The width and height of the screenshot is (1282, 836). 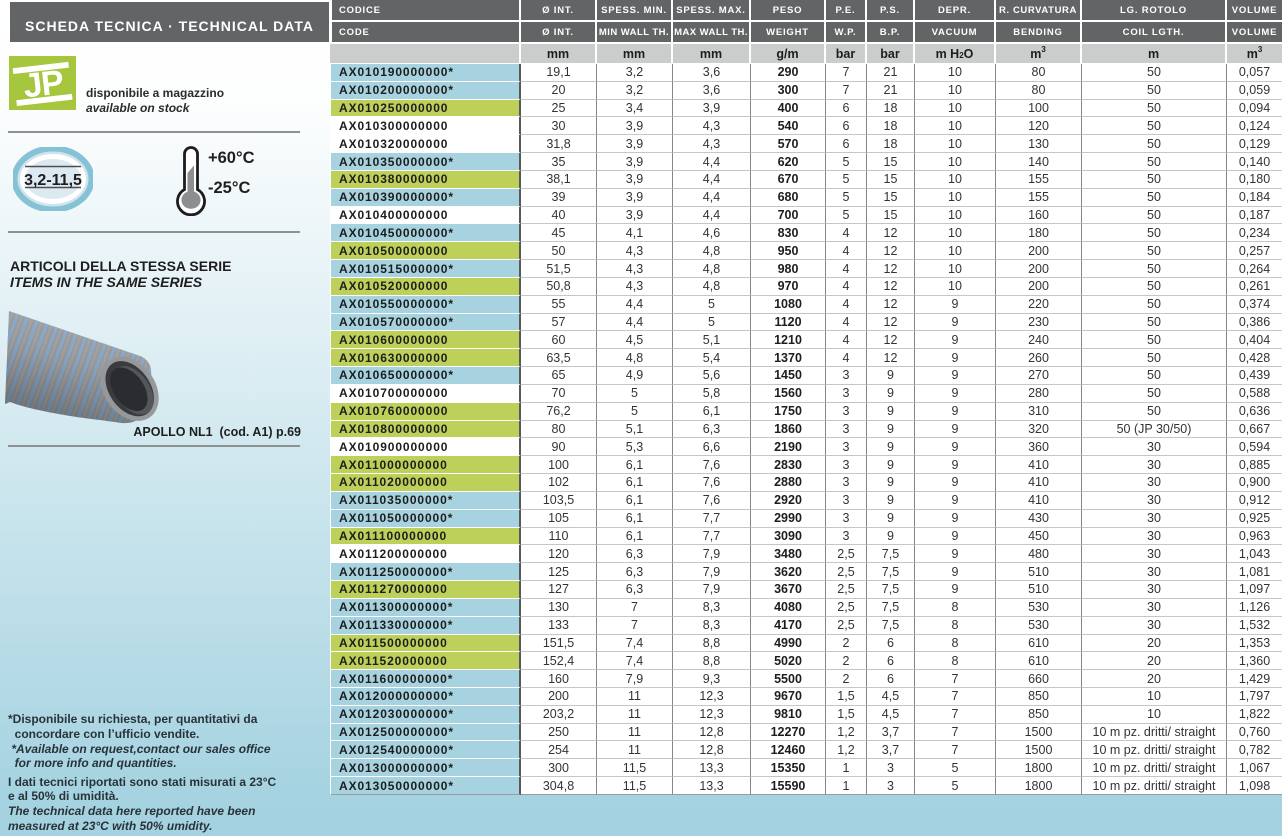 I want to click on svg-text: 3,2-11,5, so click(x=53, y=180).